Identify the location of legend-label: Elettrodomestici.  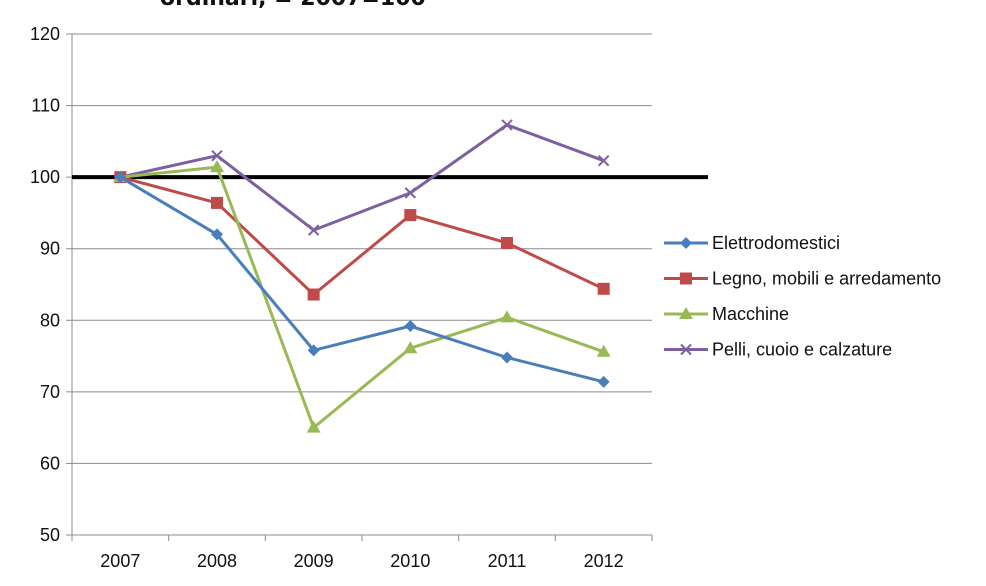
(776, 243).